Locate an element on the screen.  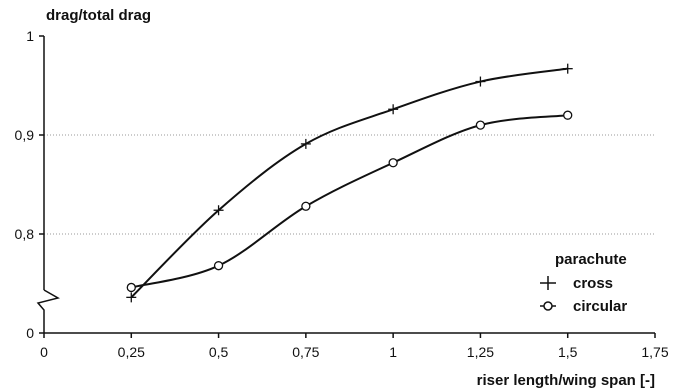
legend-title: parachute is located at coordinates (591, 259).